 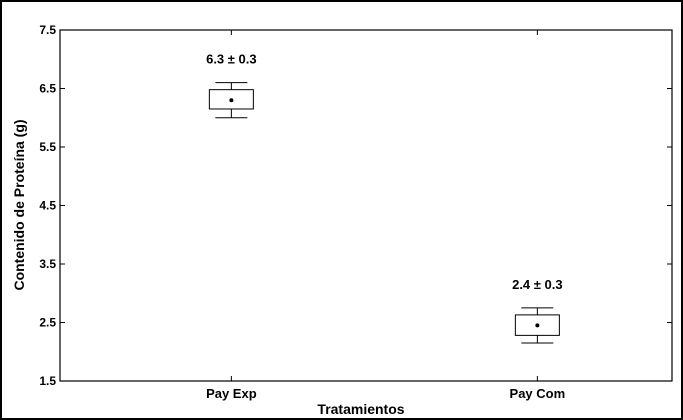 I want to click on y-tick-label: 7.5, so click(x=47, y=30).